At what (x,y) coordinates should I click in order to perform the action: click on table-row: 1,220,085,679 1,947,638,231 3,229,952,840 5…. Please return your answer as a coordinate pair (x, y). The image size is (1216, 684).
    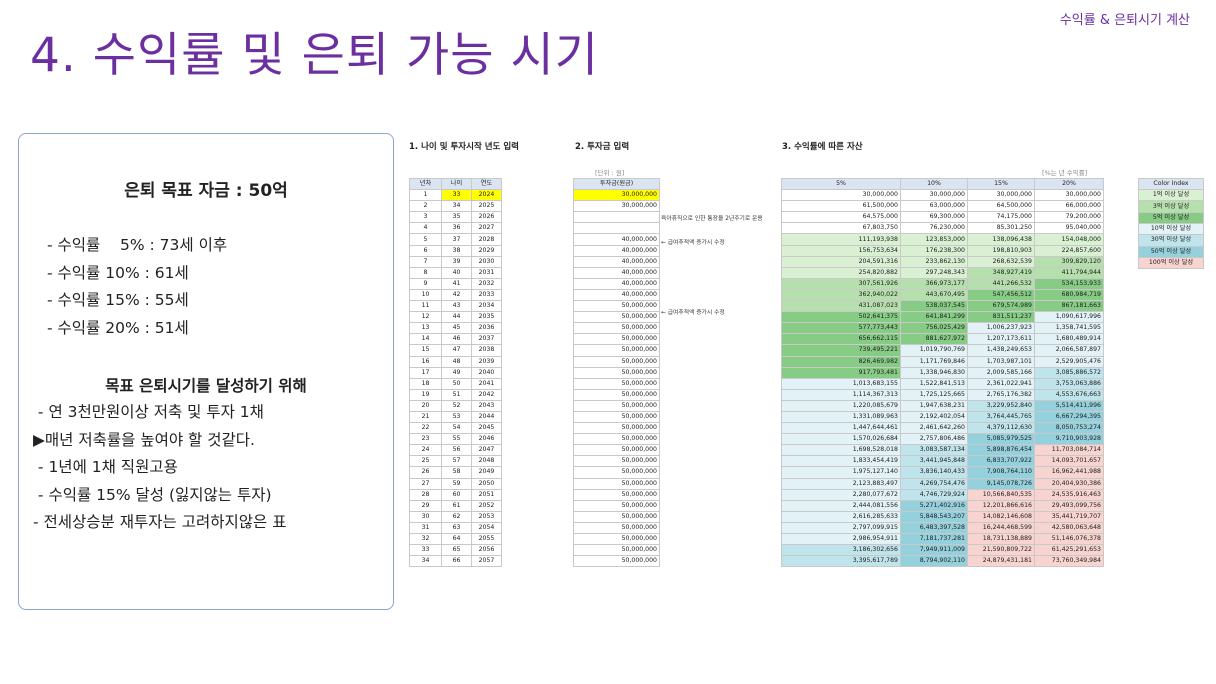
    Looking at the image, I should click on (942, 405).